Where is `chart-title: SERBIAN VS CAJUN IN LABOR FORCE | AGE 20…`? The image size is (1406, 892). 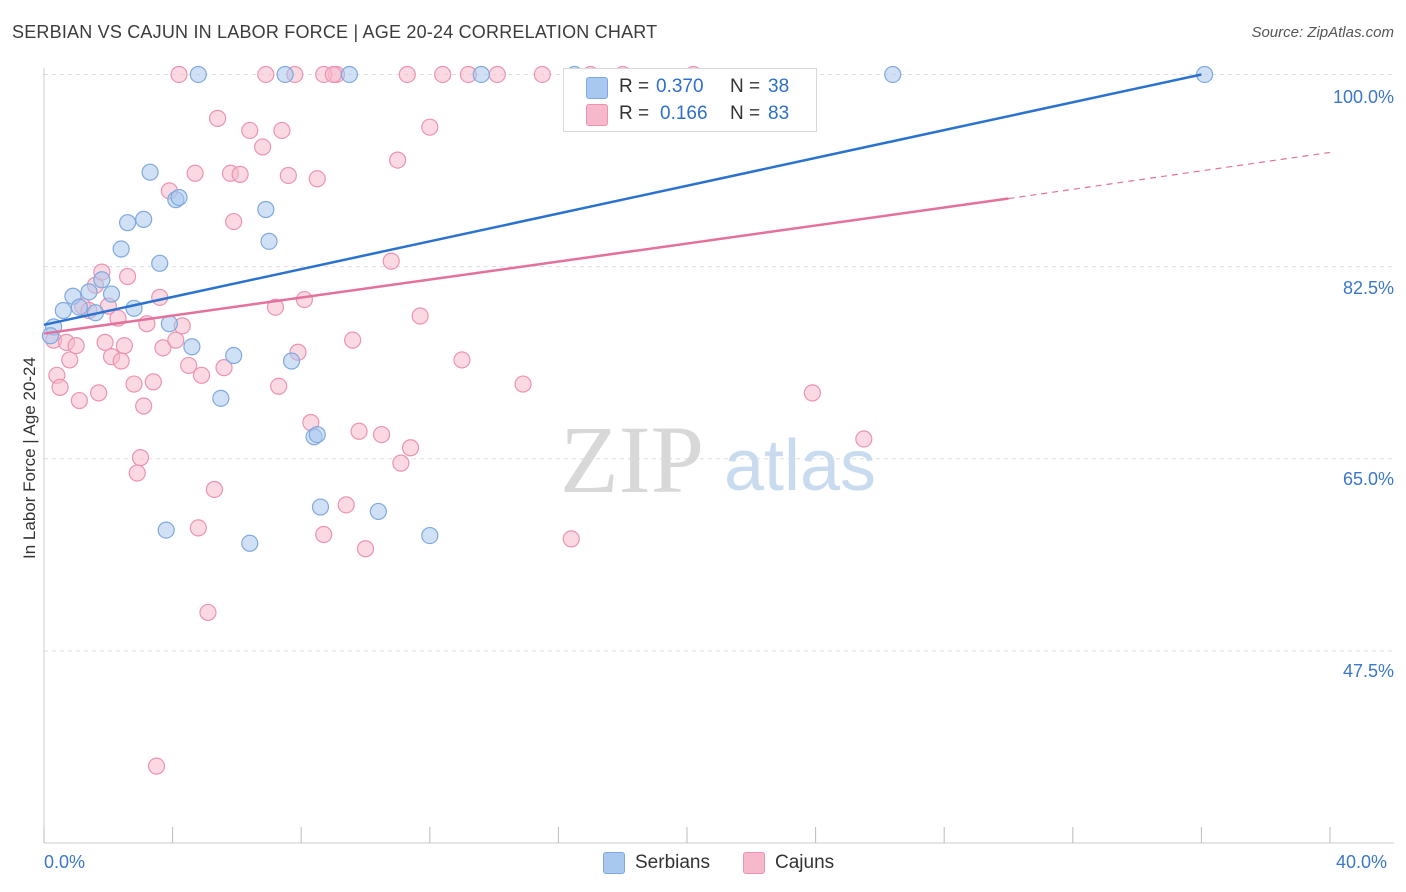 chart-title: SERBIAN VS CAJUN IN LABOR FORCE | AGE 20… is located at coordinates (335, 32).